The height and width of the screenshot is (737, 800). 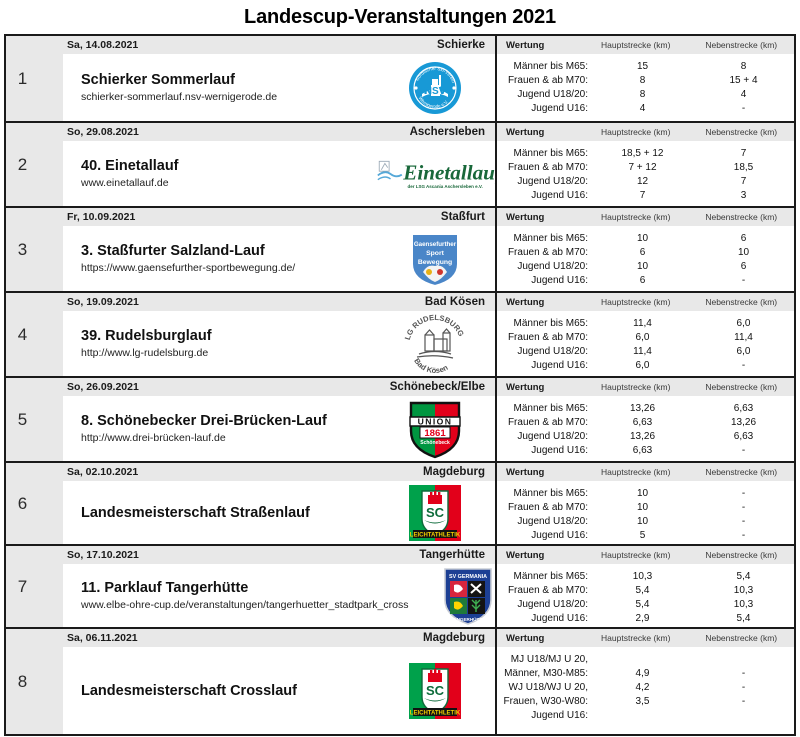 I want to click on union-1861-schoenebeck-logo: UNION 1861 Schönebeck, so click(x=435, y=429).